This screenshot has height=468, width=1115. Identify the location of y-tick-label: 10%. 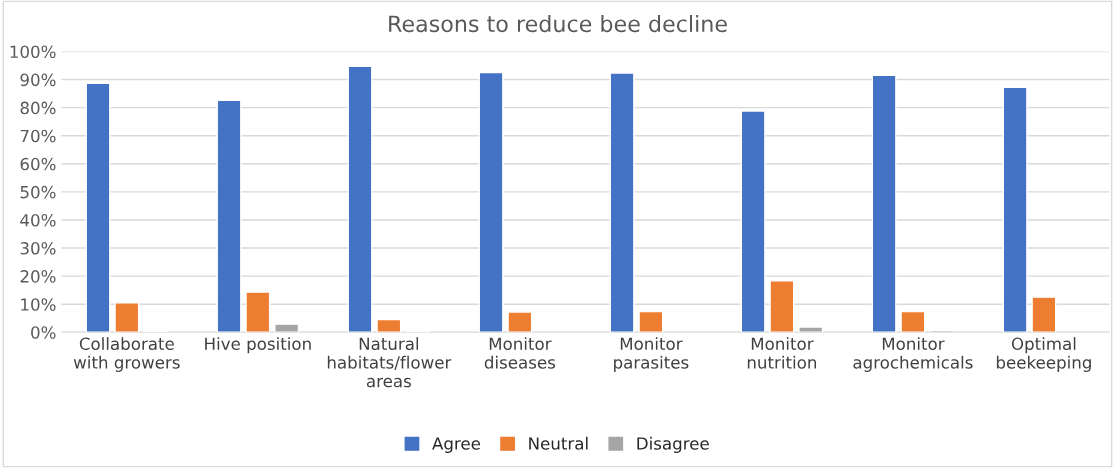
(38, 304).